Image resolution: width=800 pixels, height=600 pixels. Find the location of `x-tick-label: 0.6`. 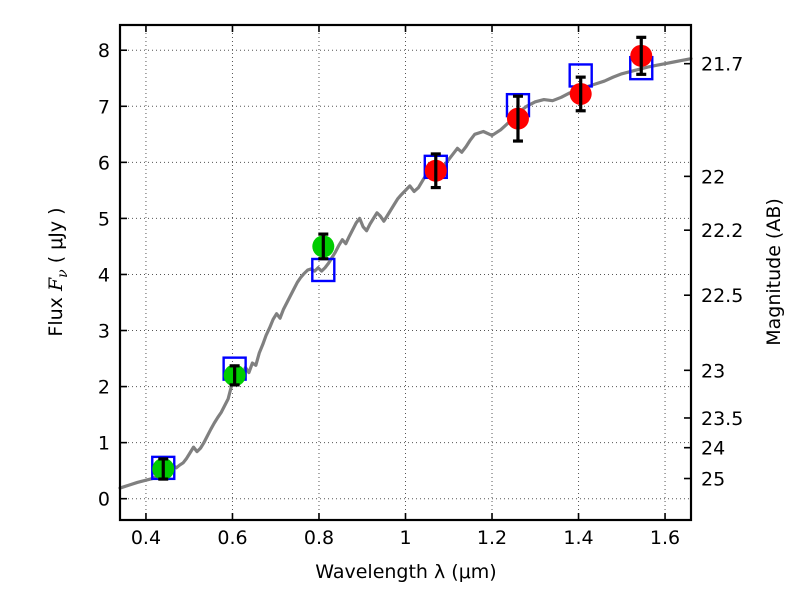

x-tick-label: 0.6 is located at coordinates (232, 538).